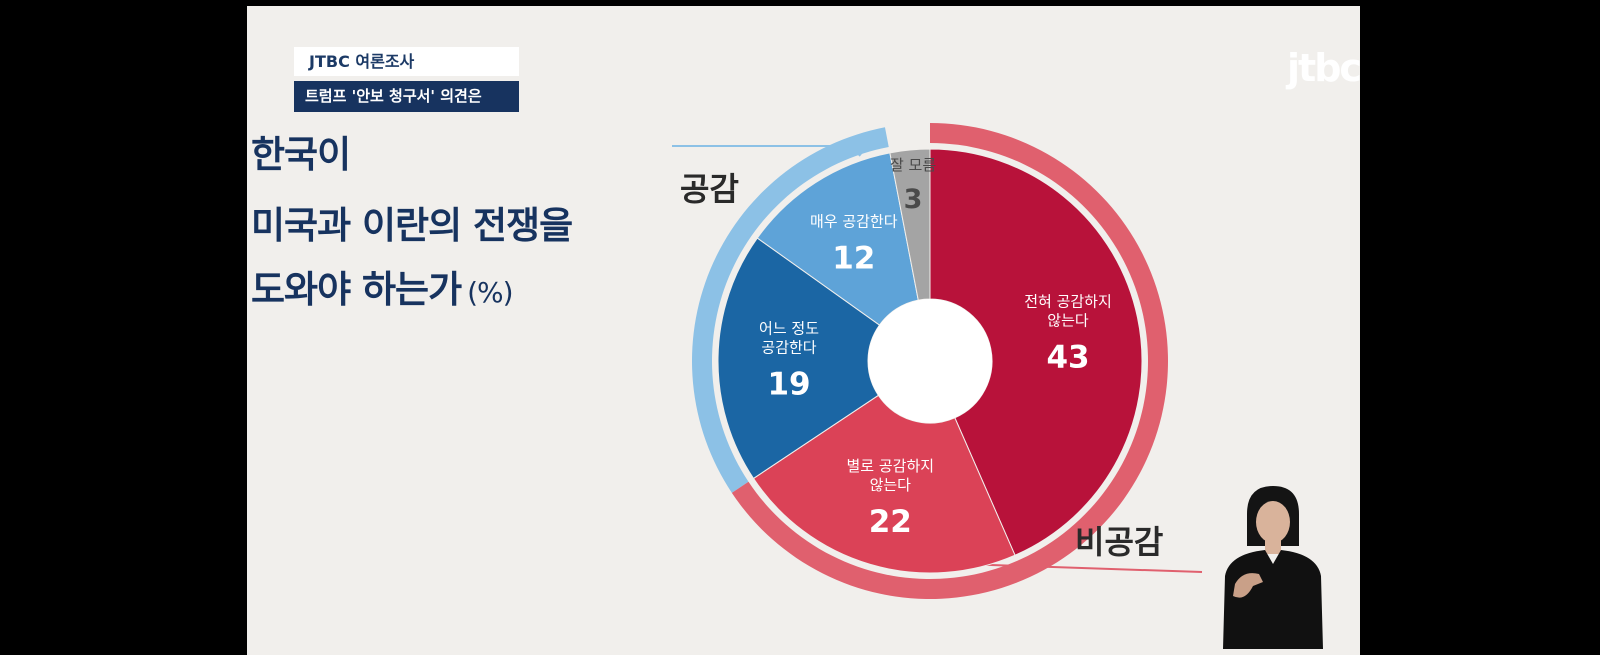  Describe the element at coordinates (913, 199) in the screenshot. I see `slice-value-5: 3` at that location.